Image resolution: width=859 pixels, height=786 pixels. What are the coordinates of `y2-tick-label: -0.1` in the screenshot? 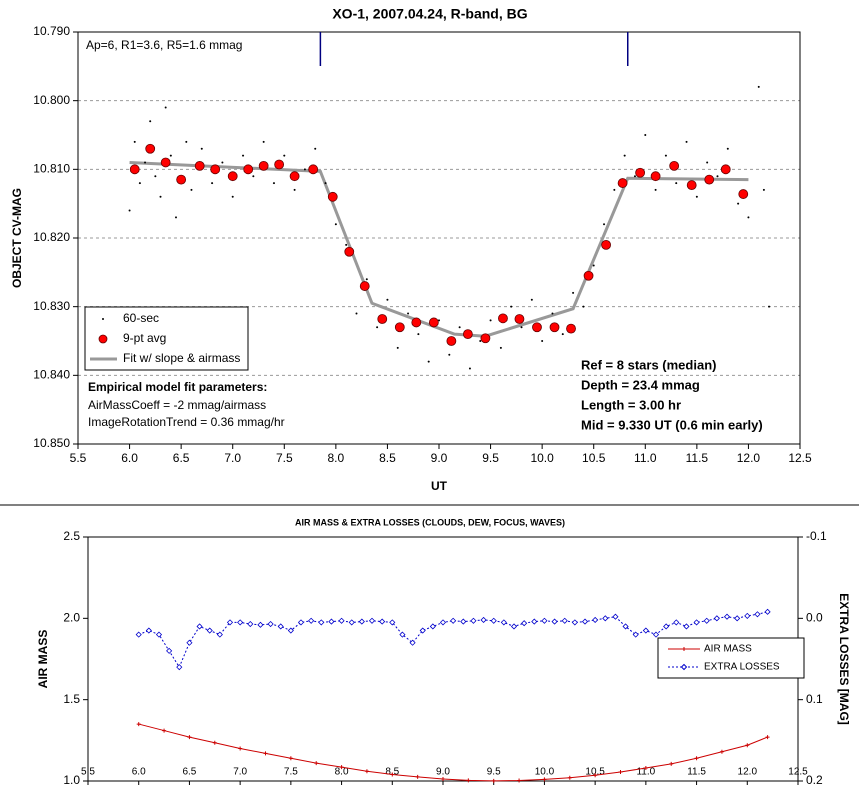 It's located at (816, 536).